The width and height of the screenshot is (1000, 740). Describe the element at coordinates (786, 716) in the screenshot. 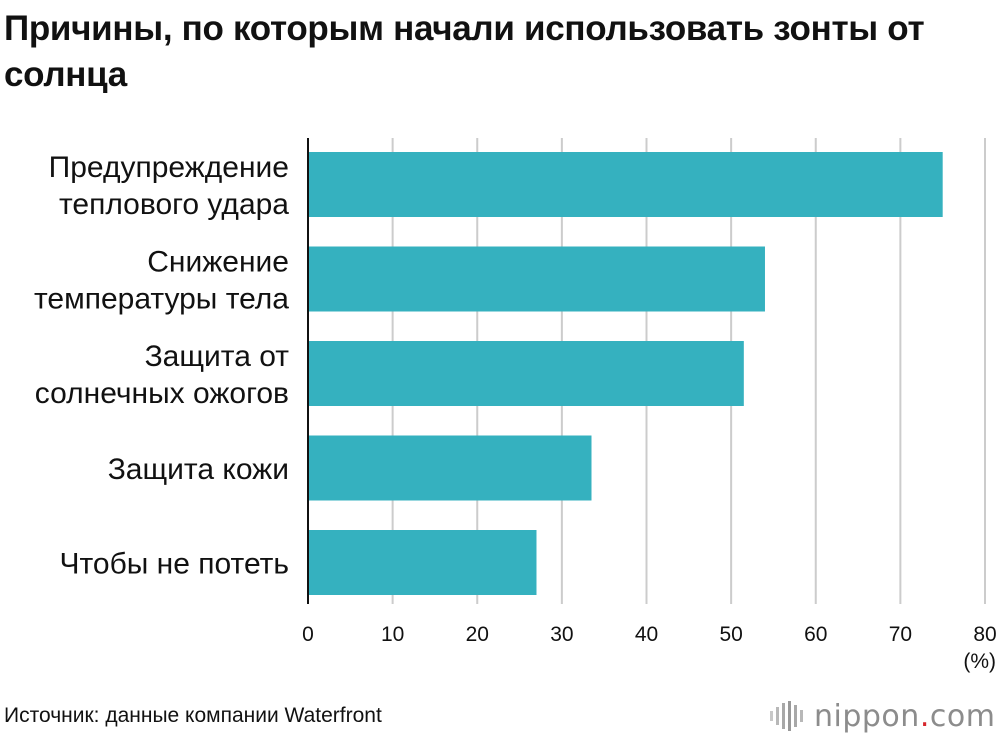

I see `logo-bars-icon` at that location.